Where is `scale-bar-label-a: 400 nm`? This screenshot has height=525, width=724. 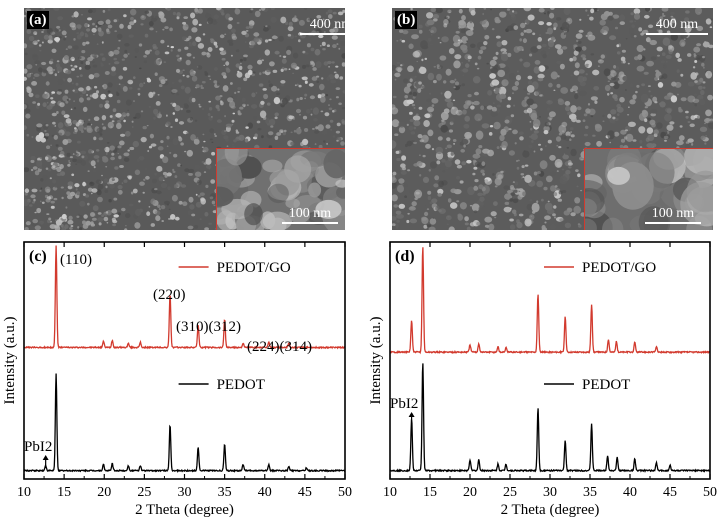
scale-bar-label-a: 400 nm is located at coordinates (327, 24).